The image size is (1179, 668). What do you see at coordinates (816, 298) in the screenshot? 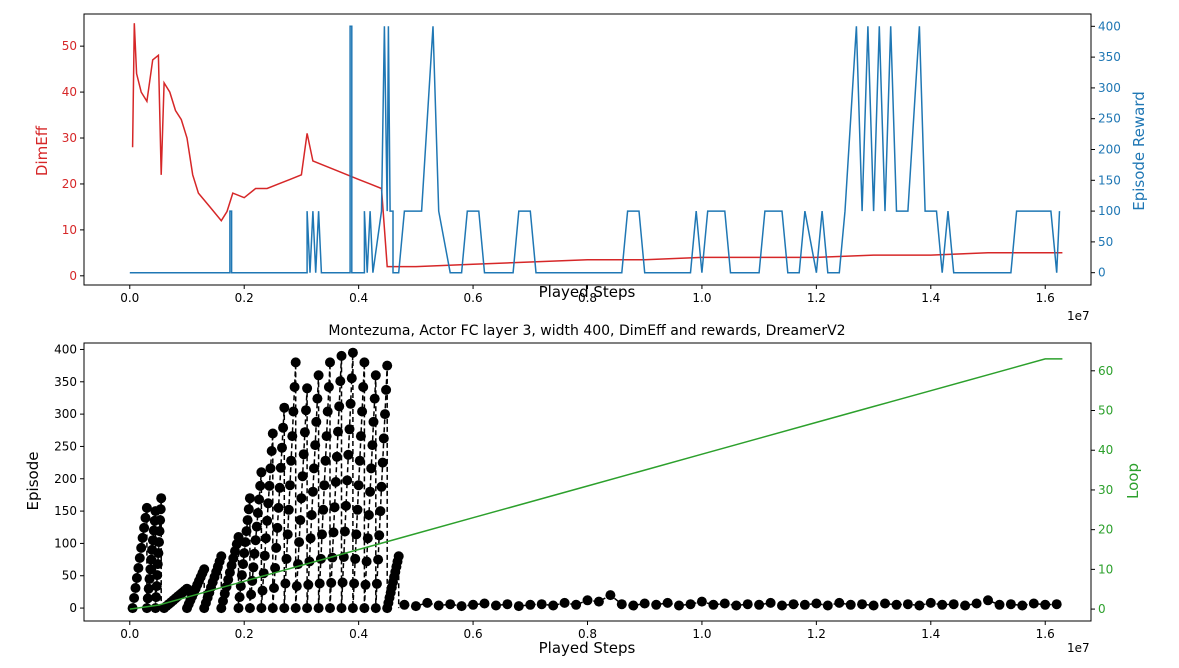
I see `x-tick-label: 1.2` at bounding box center [816, 298].